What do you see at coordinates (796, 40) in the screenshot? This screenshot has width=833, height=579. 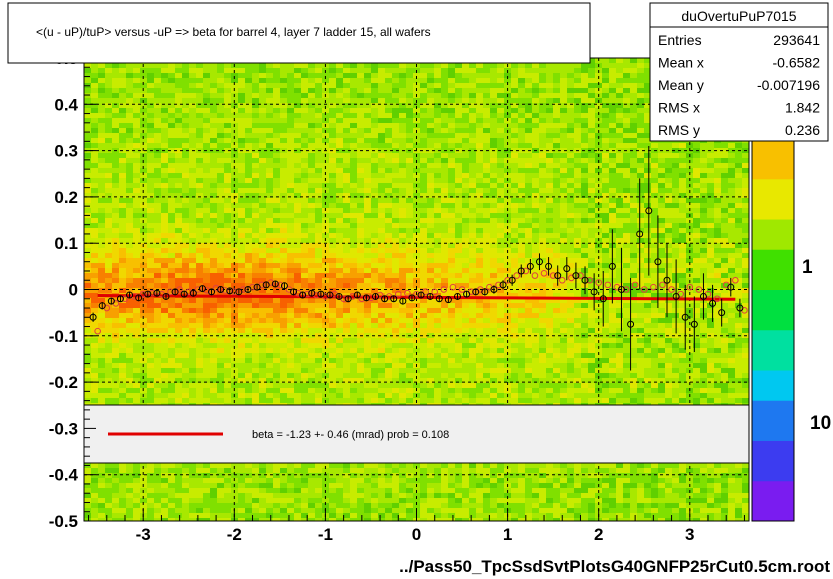 I see `stats-row-value: 293641` at bounding box center [796, 40].